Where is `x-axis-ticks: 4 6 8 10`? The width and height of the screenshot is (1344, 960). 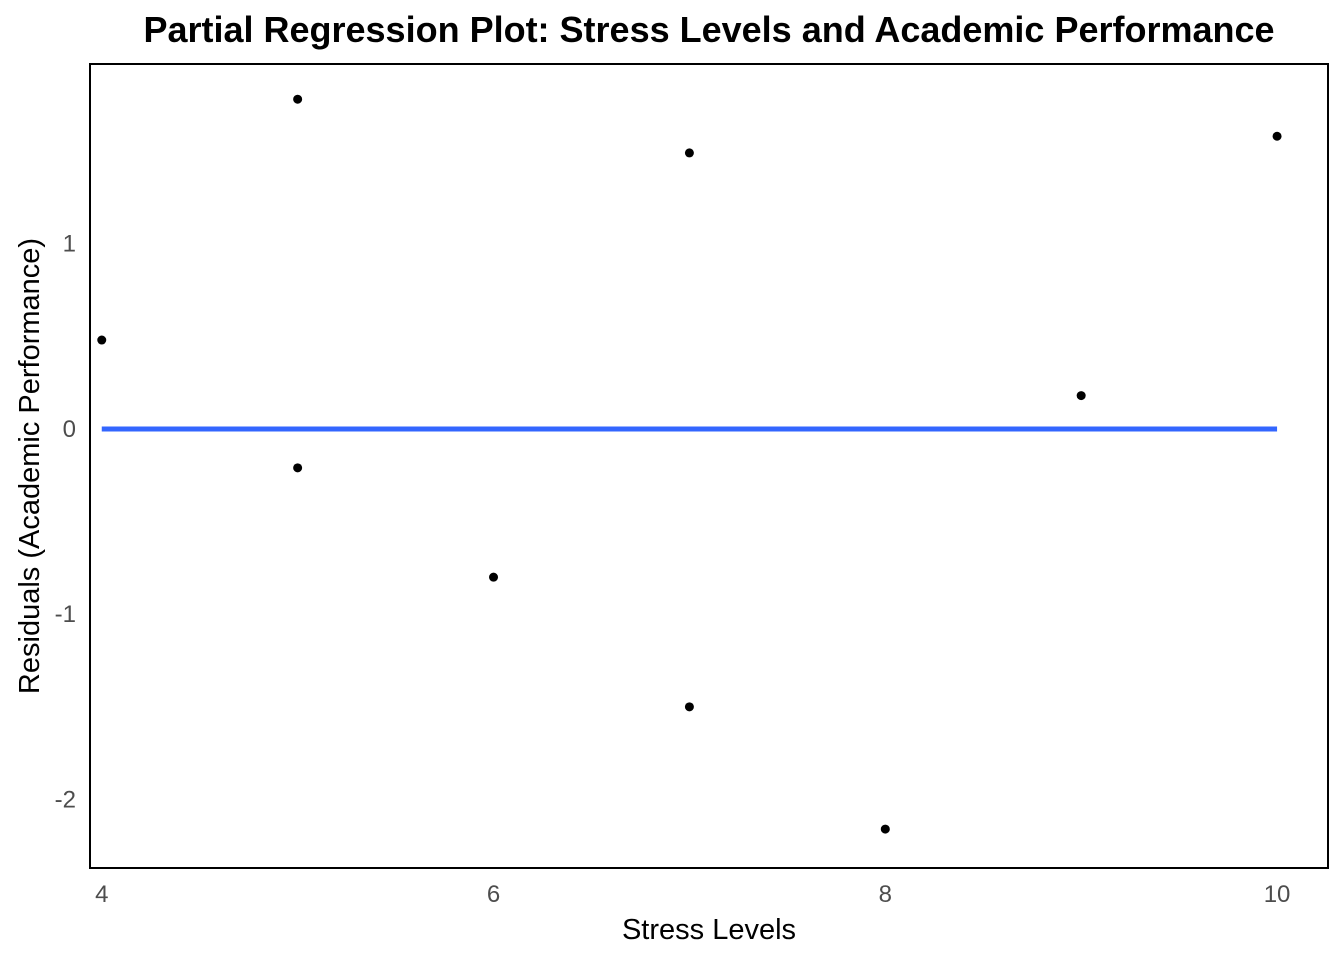 x-axis-ticks: 4 6 8 10 is located at coordinates (692, 894).